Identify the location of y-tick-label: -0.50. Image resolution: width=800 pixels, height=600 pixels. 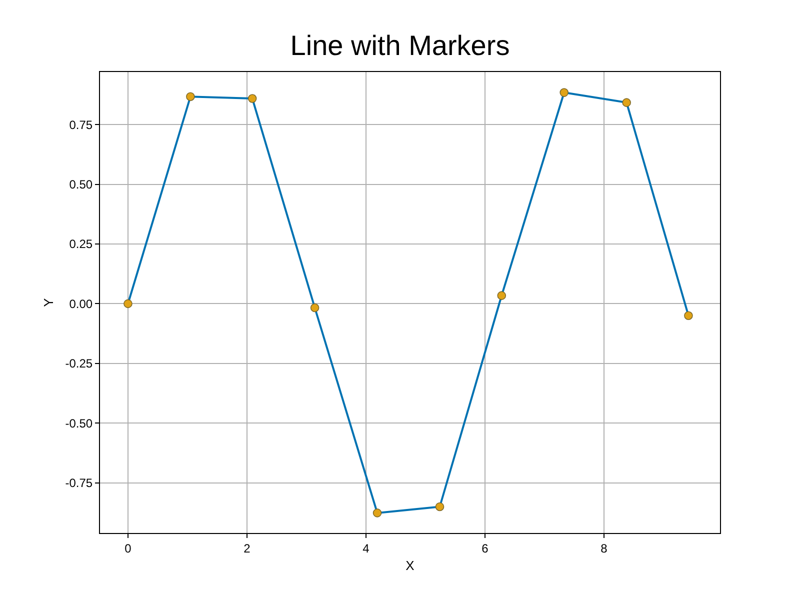
(79, 423).